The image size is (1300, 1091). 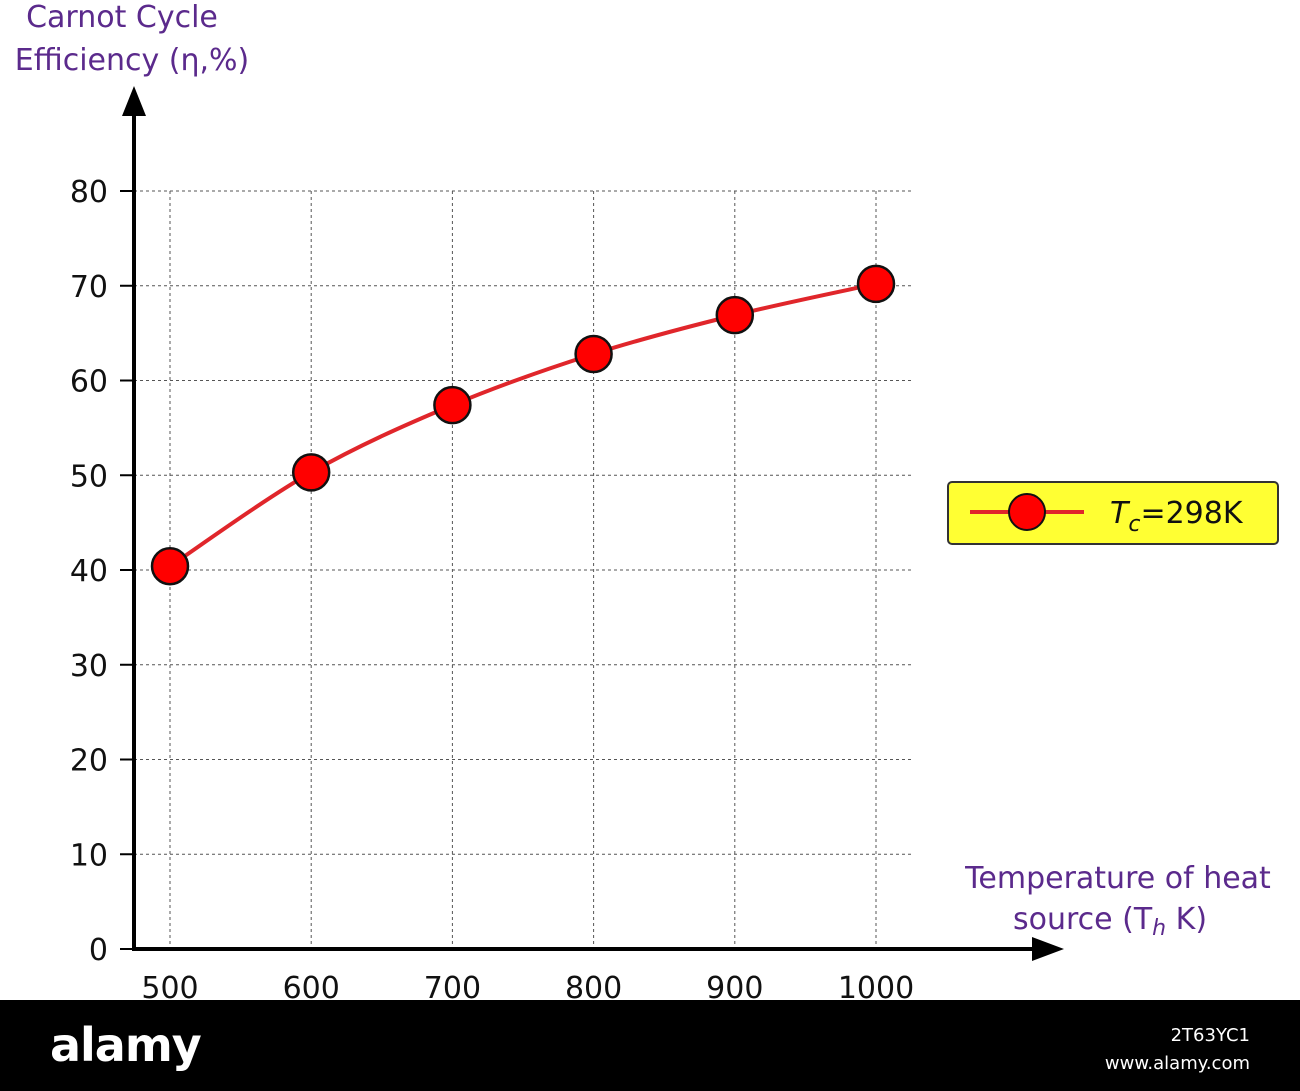 What do you see at coordinates (527, 985) in the screenshot?
I see `x-tick-labels: 500 600 700 800 900 1000` at bounding box center [527, 985].